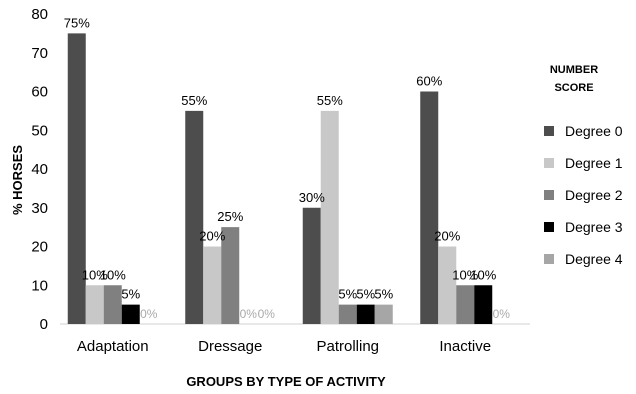 The width and height of the screenshot is (636, 394). What do you see at coordinates (286, 381) in the screenshot?
I see `x-axis-title: GROUPS BY TYPE OF ACTIVITY` at bounding box center [286, 381].